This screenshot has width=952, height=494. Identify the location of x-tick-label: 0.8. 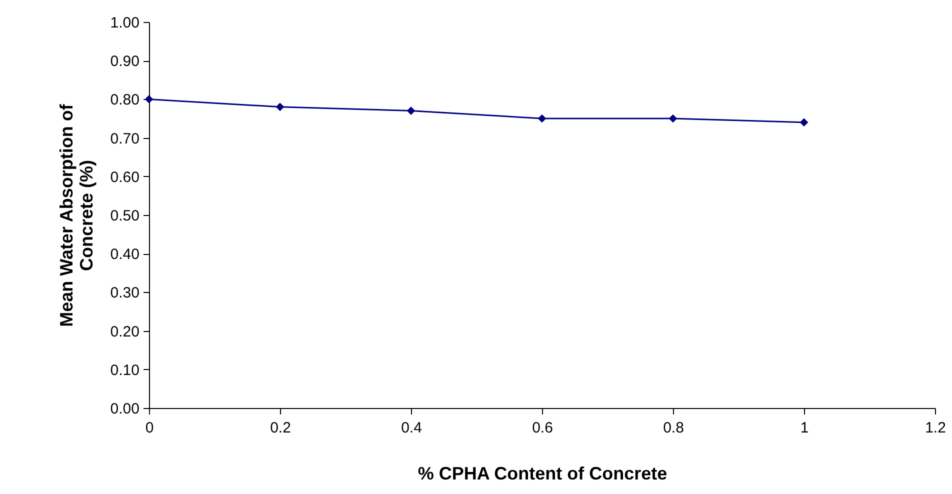
(673, 428).